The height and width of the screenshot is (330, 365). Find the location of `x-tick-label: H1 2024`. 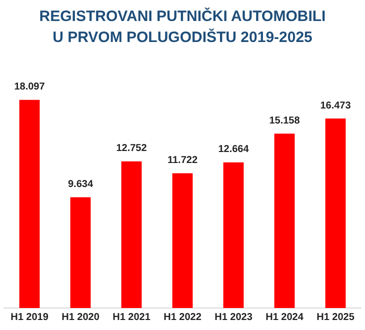

x-tick-label: H1 2024 is located at coordinates (285, 317).